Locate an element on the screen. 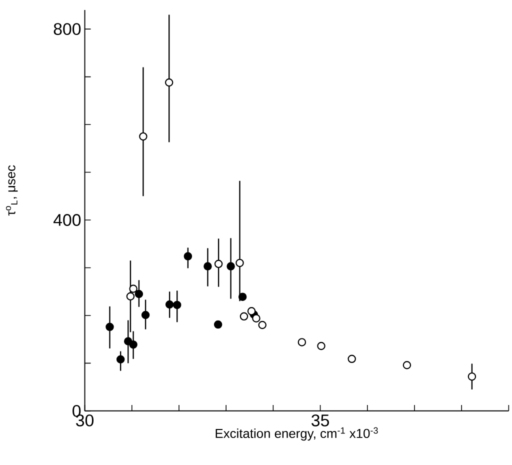  x-axis-title: Excitation energy, cm$^{-1}$ x10$^{-3}$ is located at coordinates (297, 434).